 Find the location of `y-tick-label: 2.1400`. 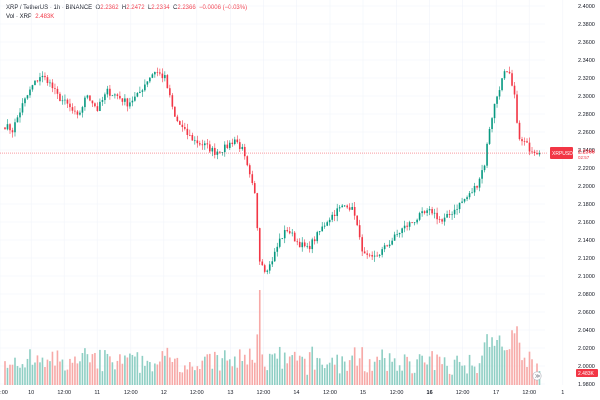

y-tick-label: 2.1400 is located at coordinates (586, 241).